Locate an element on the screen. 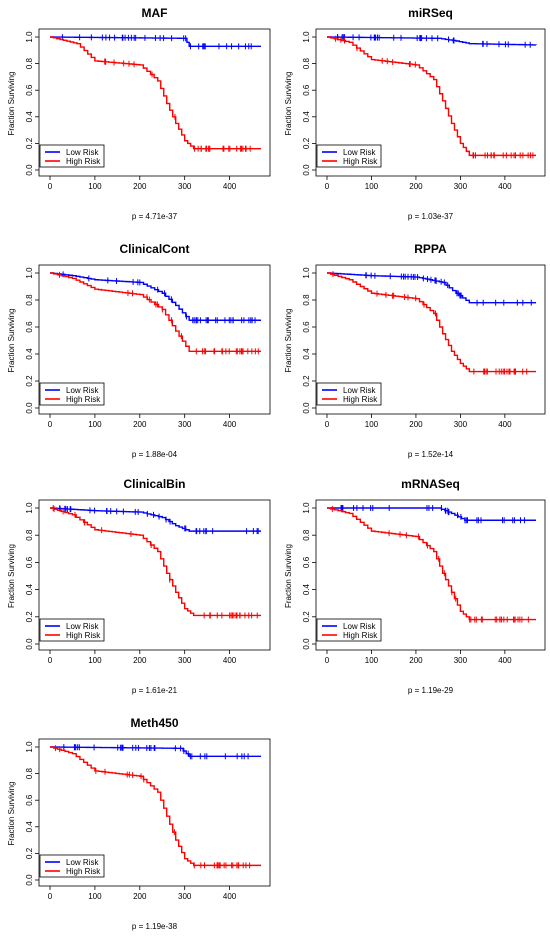  panel-title: ClinicalCont is located at coordinates (154, 249).